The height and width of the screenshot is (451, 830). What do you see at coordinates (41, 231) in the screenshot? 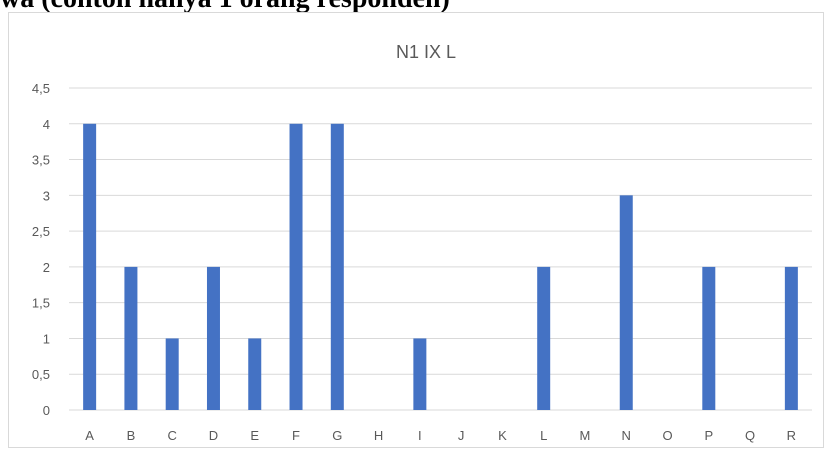
I see `y-tick-label: 2,5` at bounding box center [41, 231].